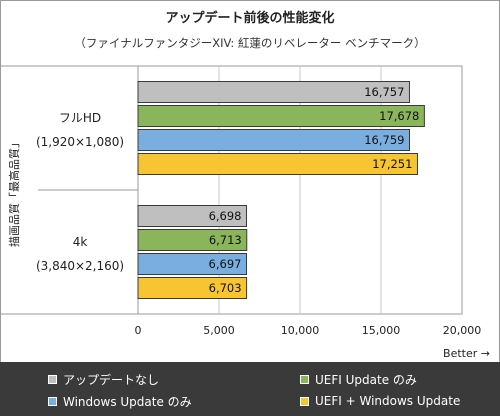  I want to click on x-tick-label: 15,000, so click(381, 330).